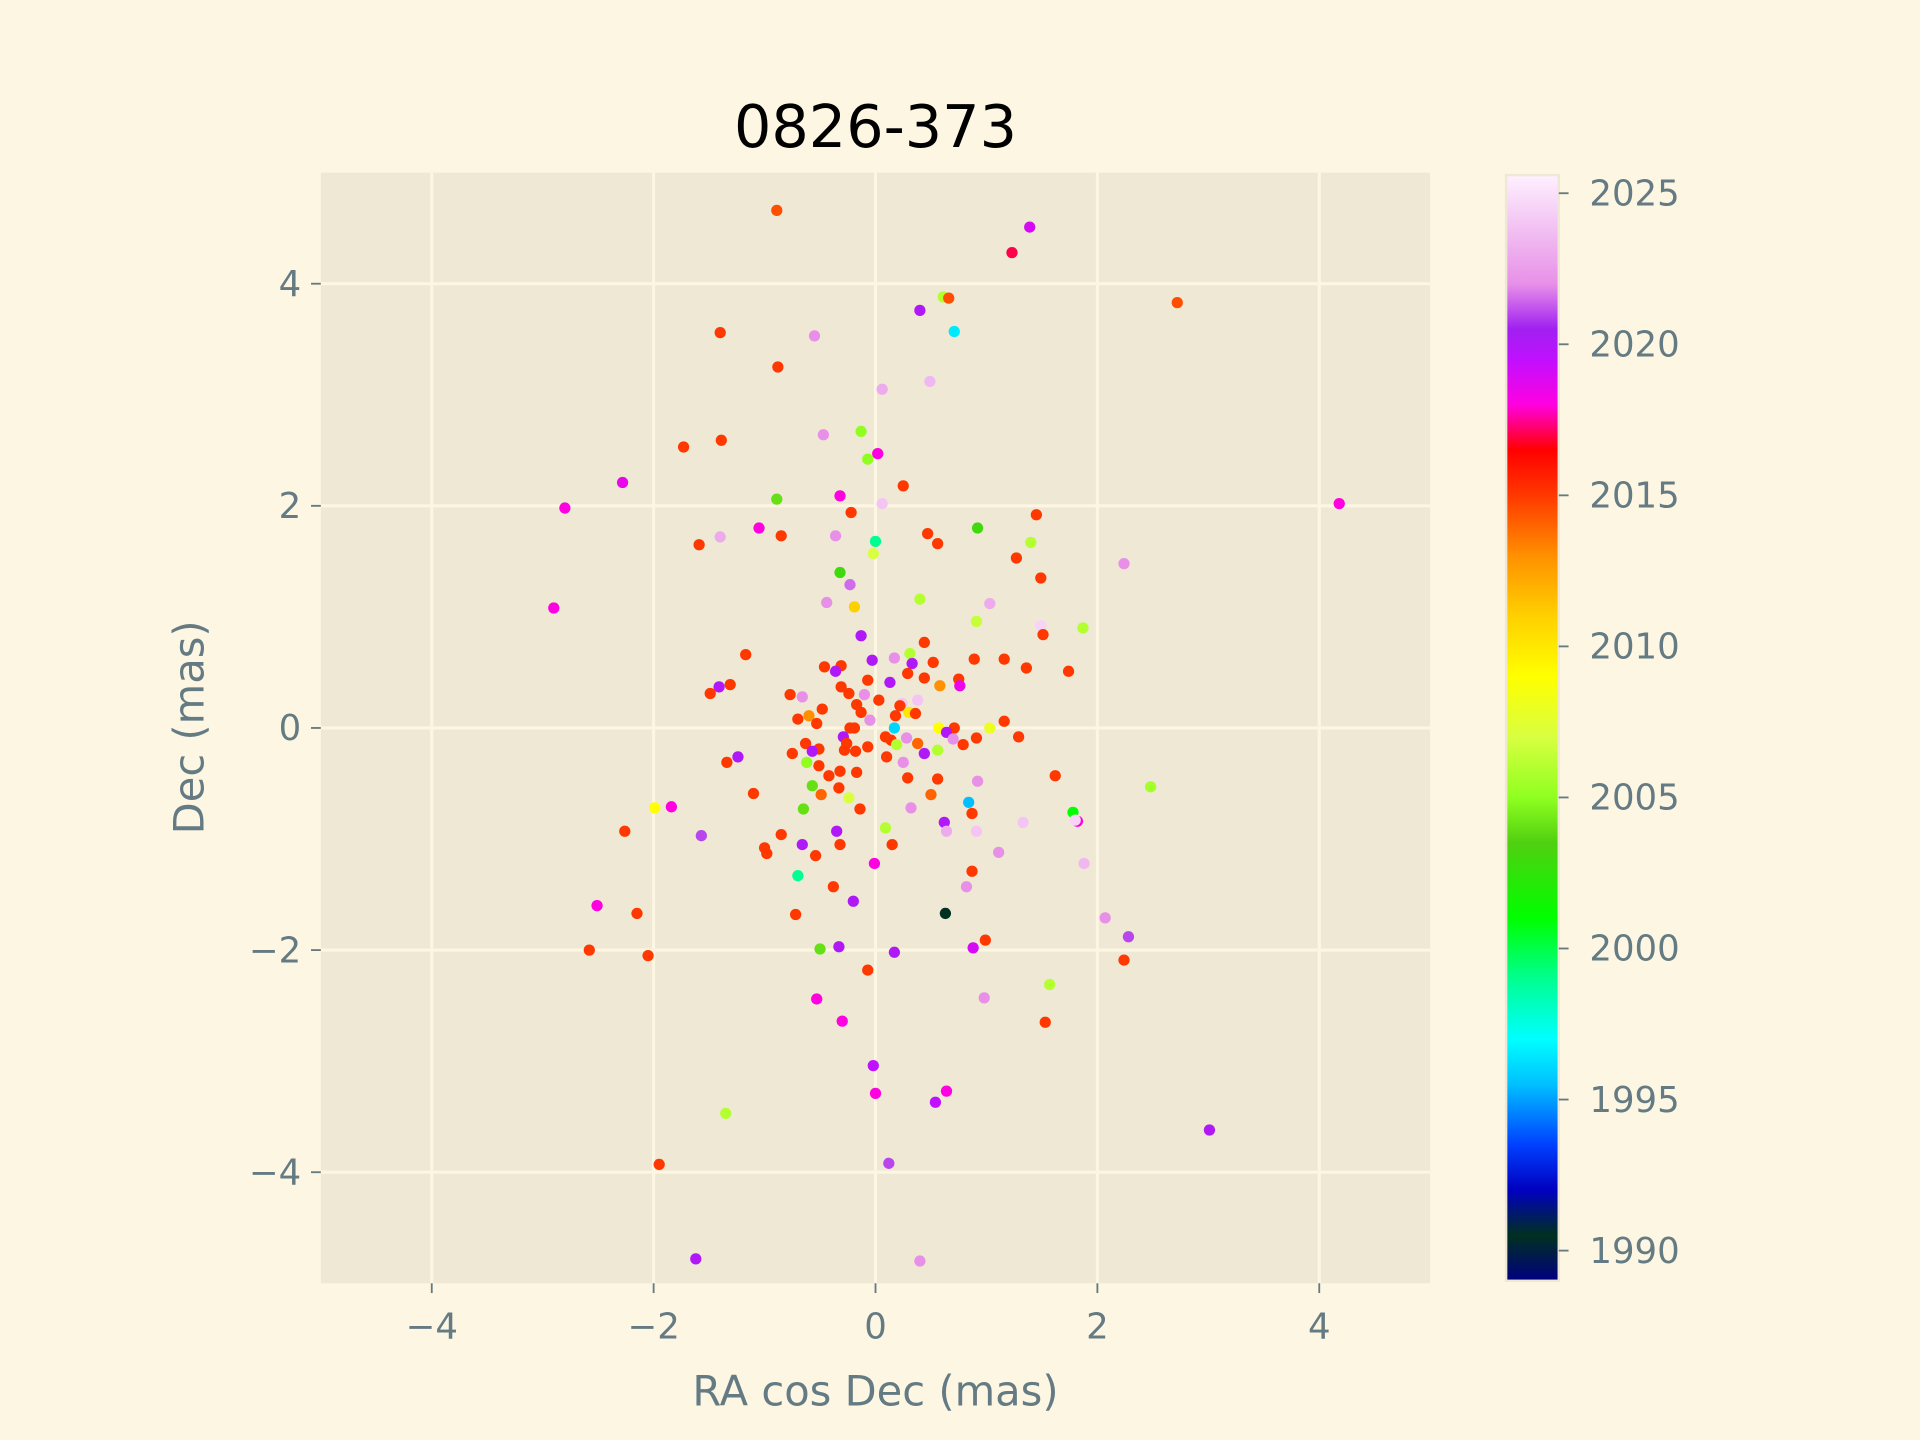 Image resolution: width=1920 pixels, height=1440 pixels. Describe the element at coordinates (1319, 1326) in the screenshot. I see `x-tick-label: 4` at that location.